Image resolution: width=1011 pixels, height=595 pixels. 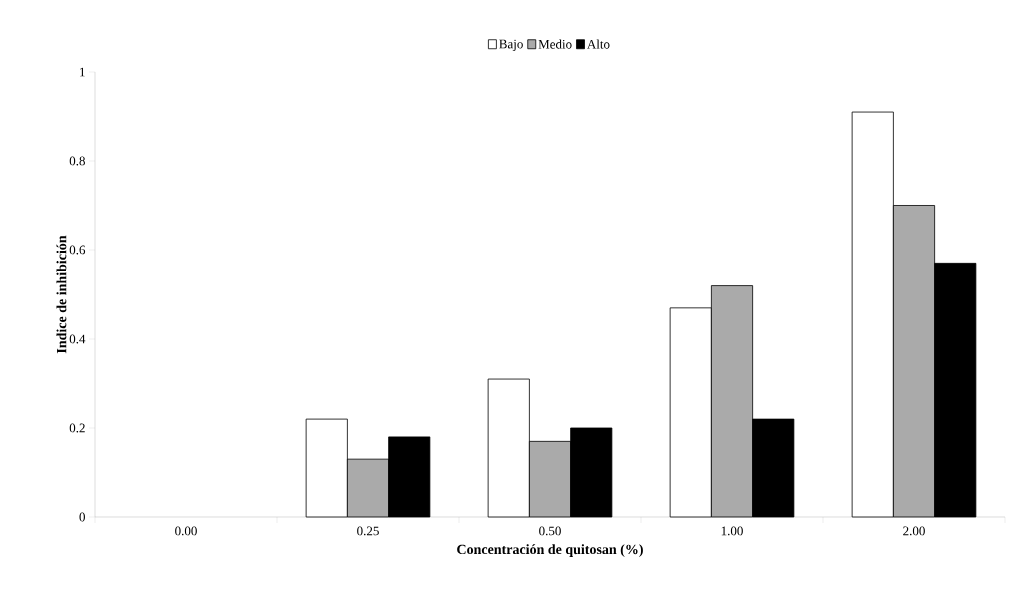 What do you see at coordinates (732, 531) in the screenshot?
I see `x-tick-label: 1.00` at bounding box center [732, 531].